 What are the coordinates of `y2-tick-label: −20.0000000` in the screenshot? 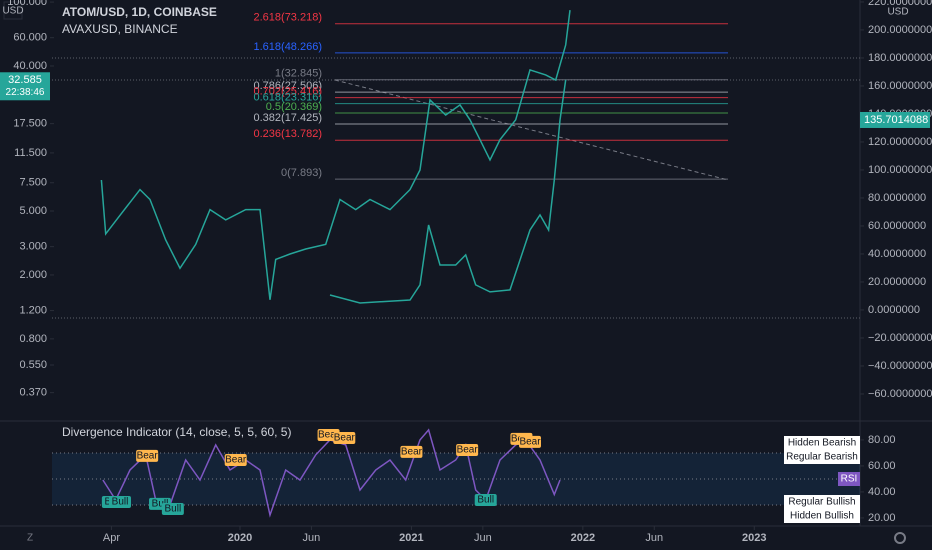 It's located at (900, 338).